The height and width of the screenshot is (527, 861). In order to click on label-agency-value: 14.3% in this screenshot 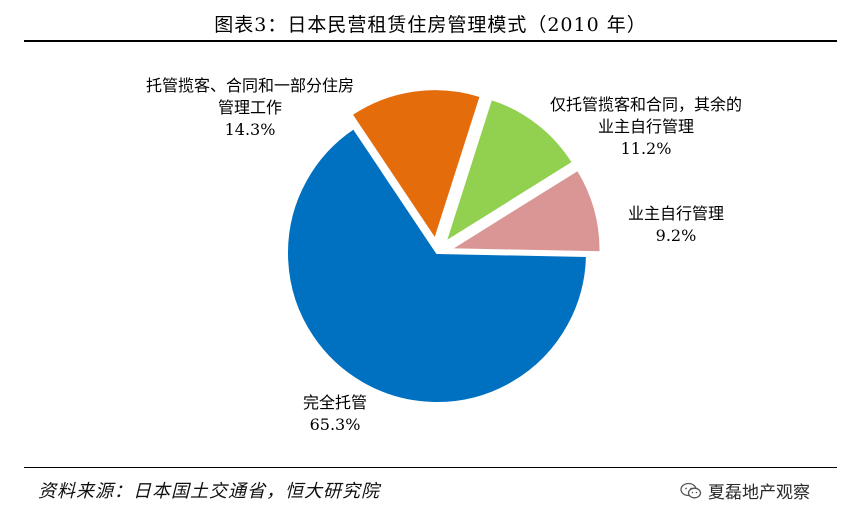, I will do `click(250, 129)`.